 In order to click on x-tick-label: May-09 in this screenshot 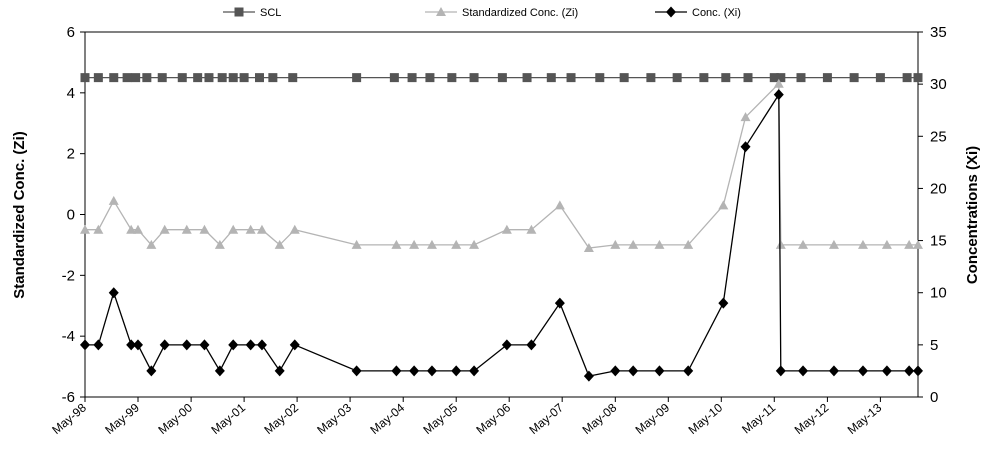, I will do `click(653, 418)`.